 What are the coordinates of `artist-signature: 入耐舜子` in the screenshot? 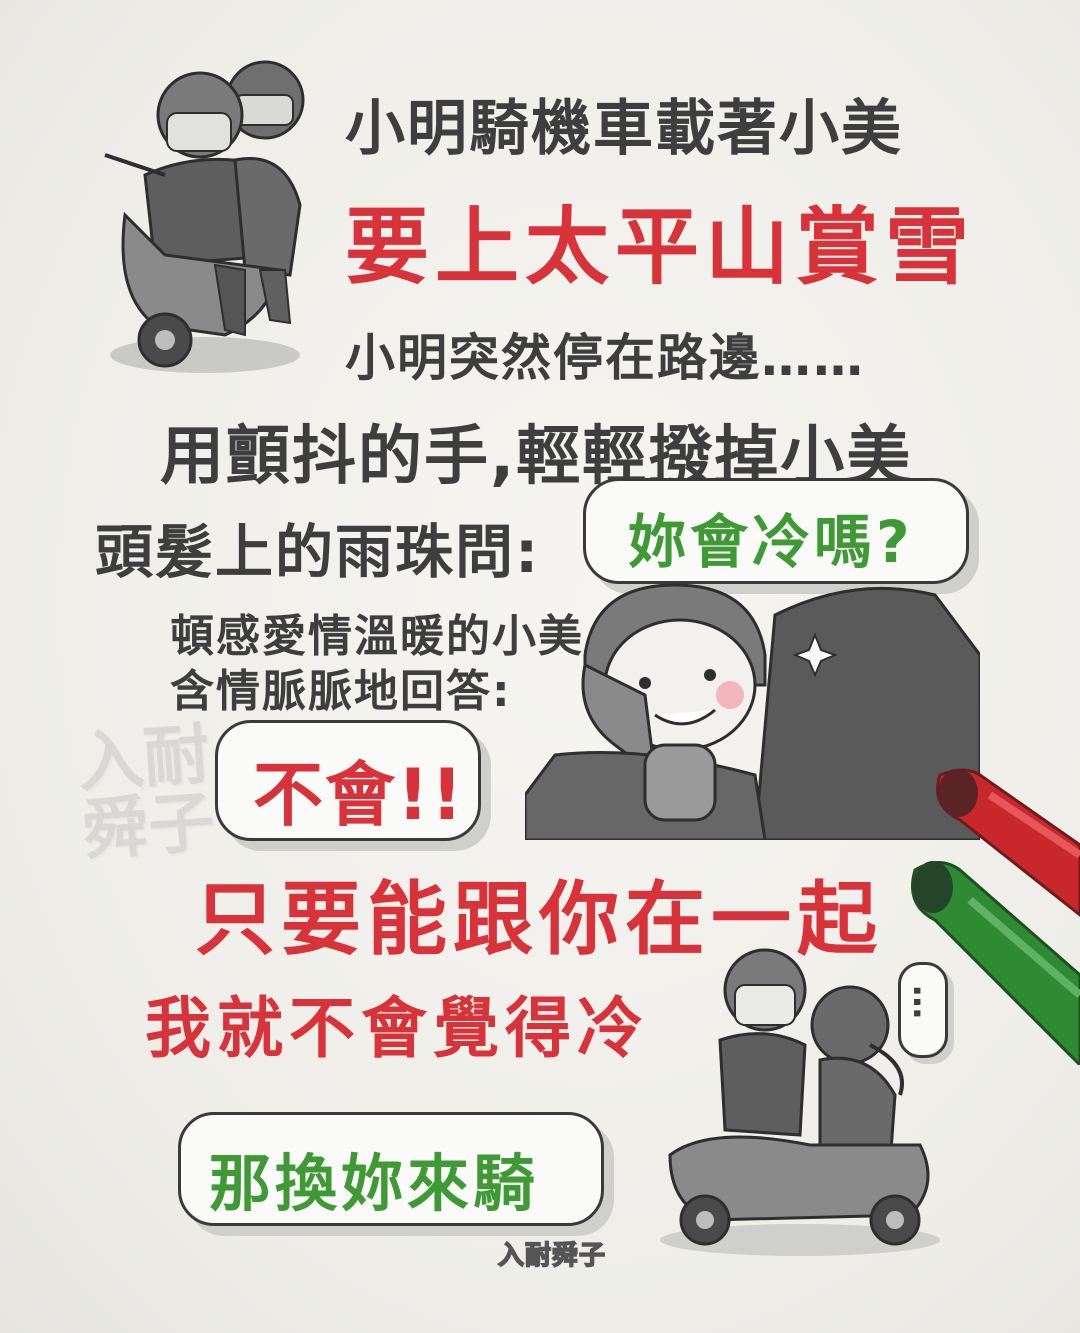 It's located at (552, 1256).